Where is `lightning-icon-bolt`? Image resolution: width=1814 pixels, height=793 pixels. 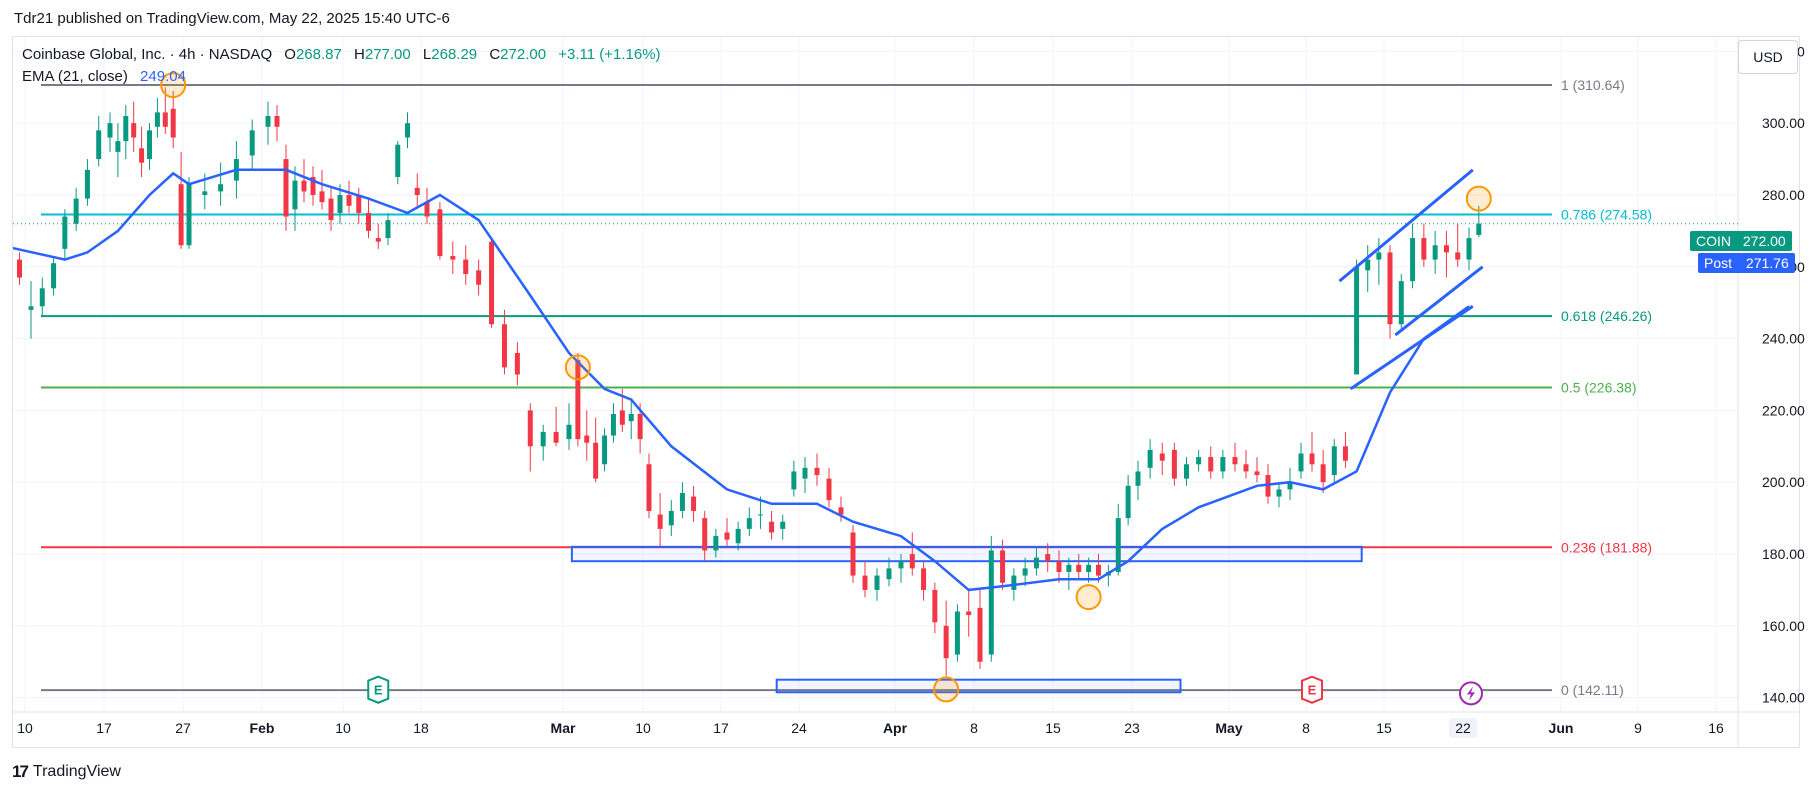
lightning-icon-bolt is located at coordinates (1471, 693).